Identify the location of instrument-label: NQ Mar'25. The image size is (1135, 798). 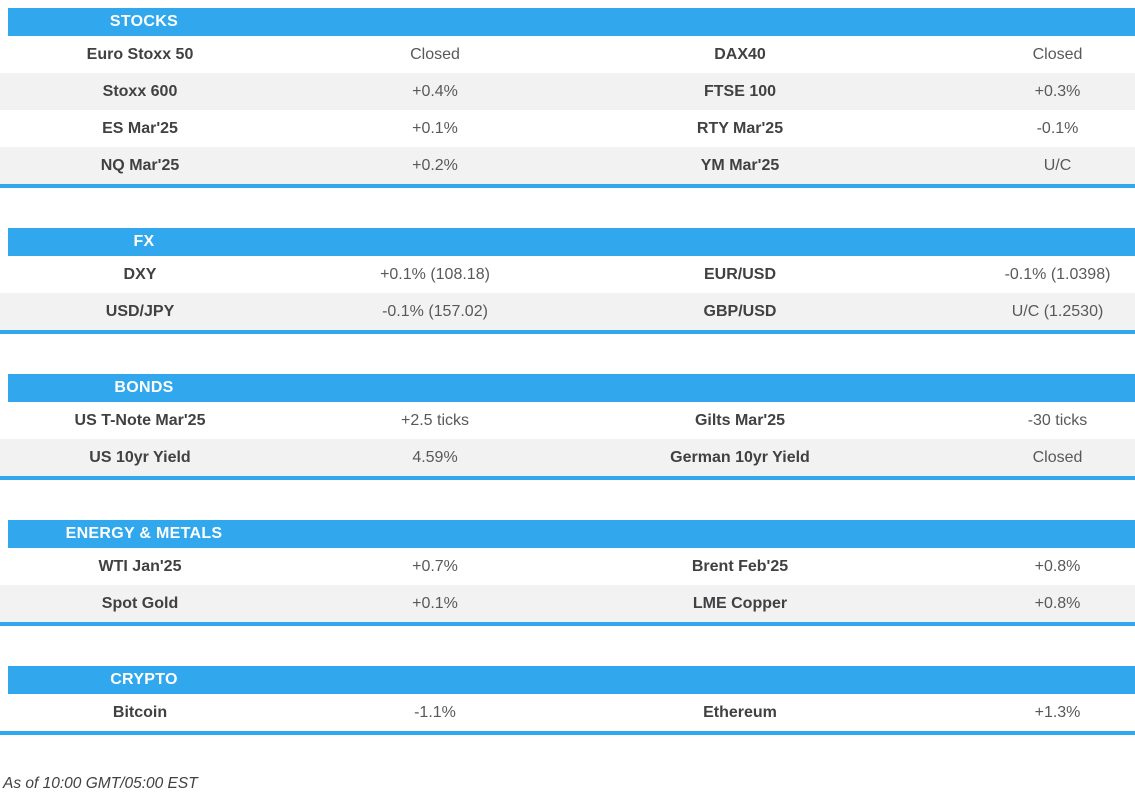
(140, 165).